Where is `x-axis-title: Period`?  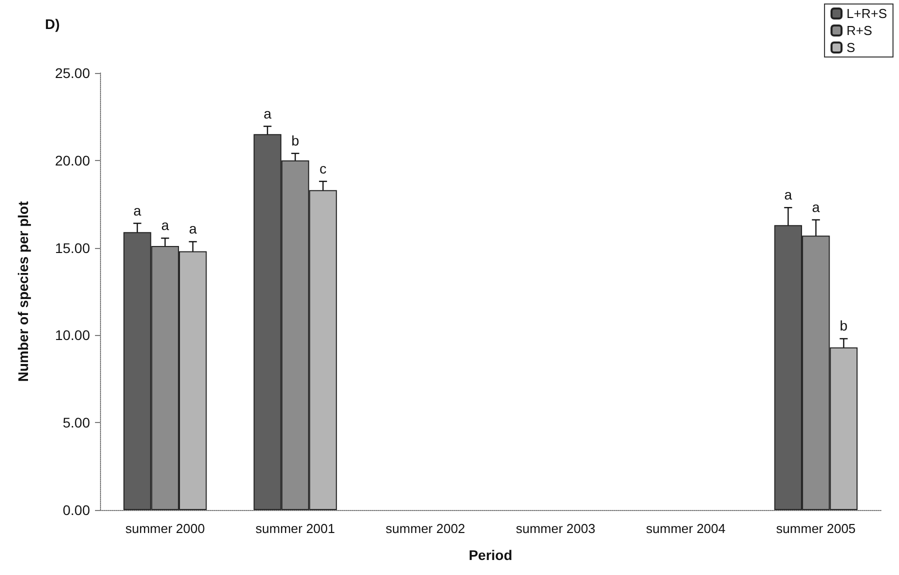
x-axis-title: Period is located at coordinates (490, 555).